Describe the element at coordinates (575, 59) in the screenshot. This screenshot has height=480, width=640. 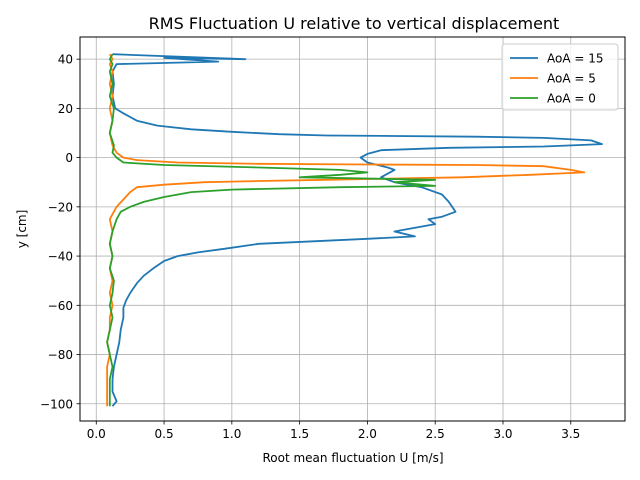
I see `legend-label: AoA = 15` at that location.